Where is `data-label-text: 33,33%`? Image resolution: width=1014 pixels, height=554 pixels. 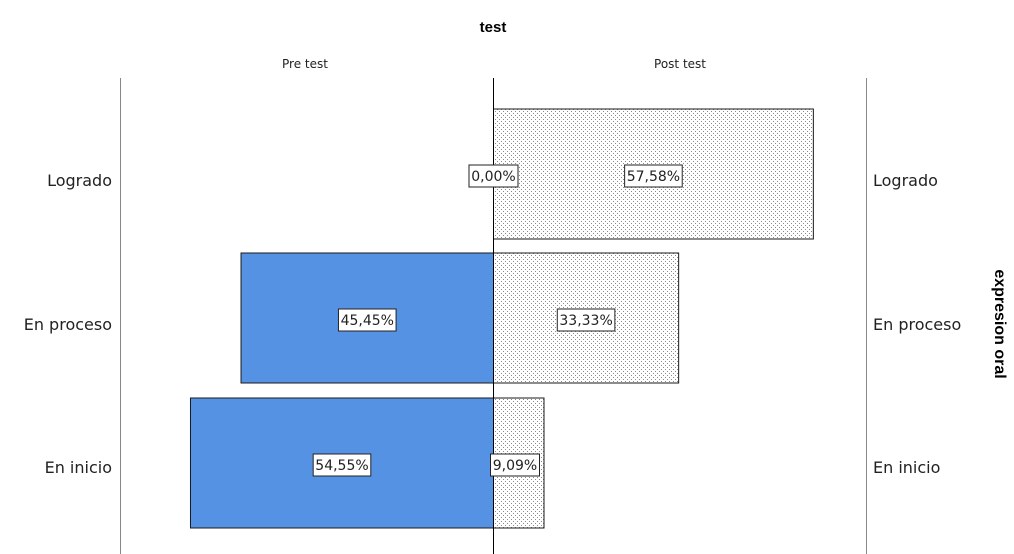 data-label-text: 33,33% is located at coordinates (585, 321).